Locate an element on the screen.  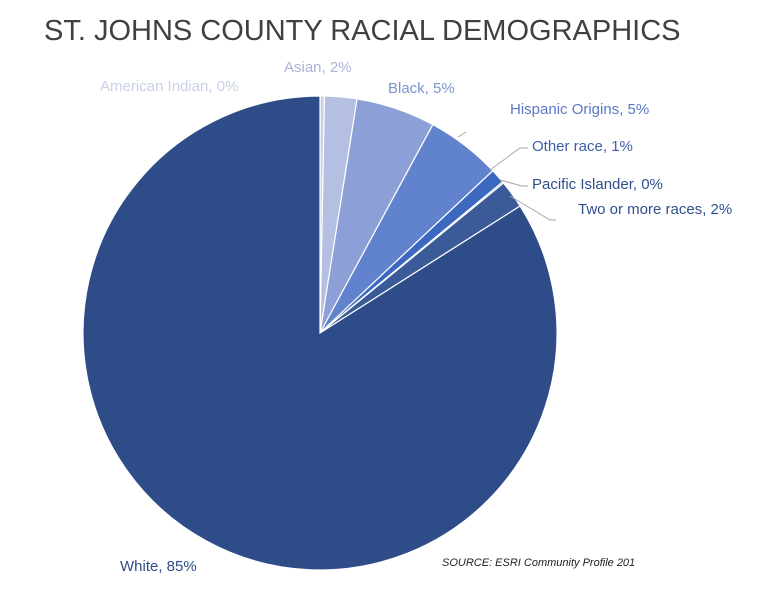
slice-label: American Indian, 0% is located at coordinates (169, 86).